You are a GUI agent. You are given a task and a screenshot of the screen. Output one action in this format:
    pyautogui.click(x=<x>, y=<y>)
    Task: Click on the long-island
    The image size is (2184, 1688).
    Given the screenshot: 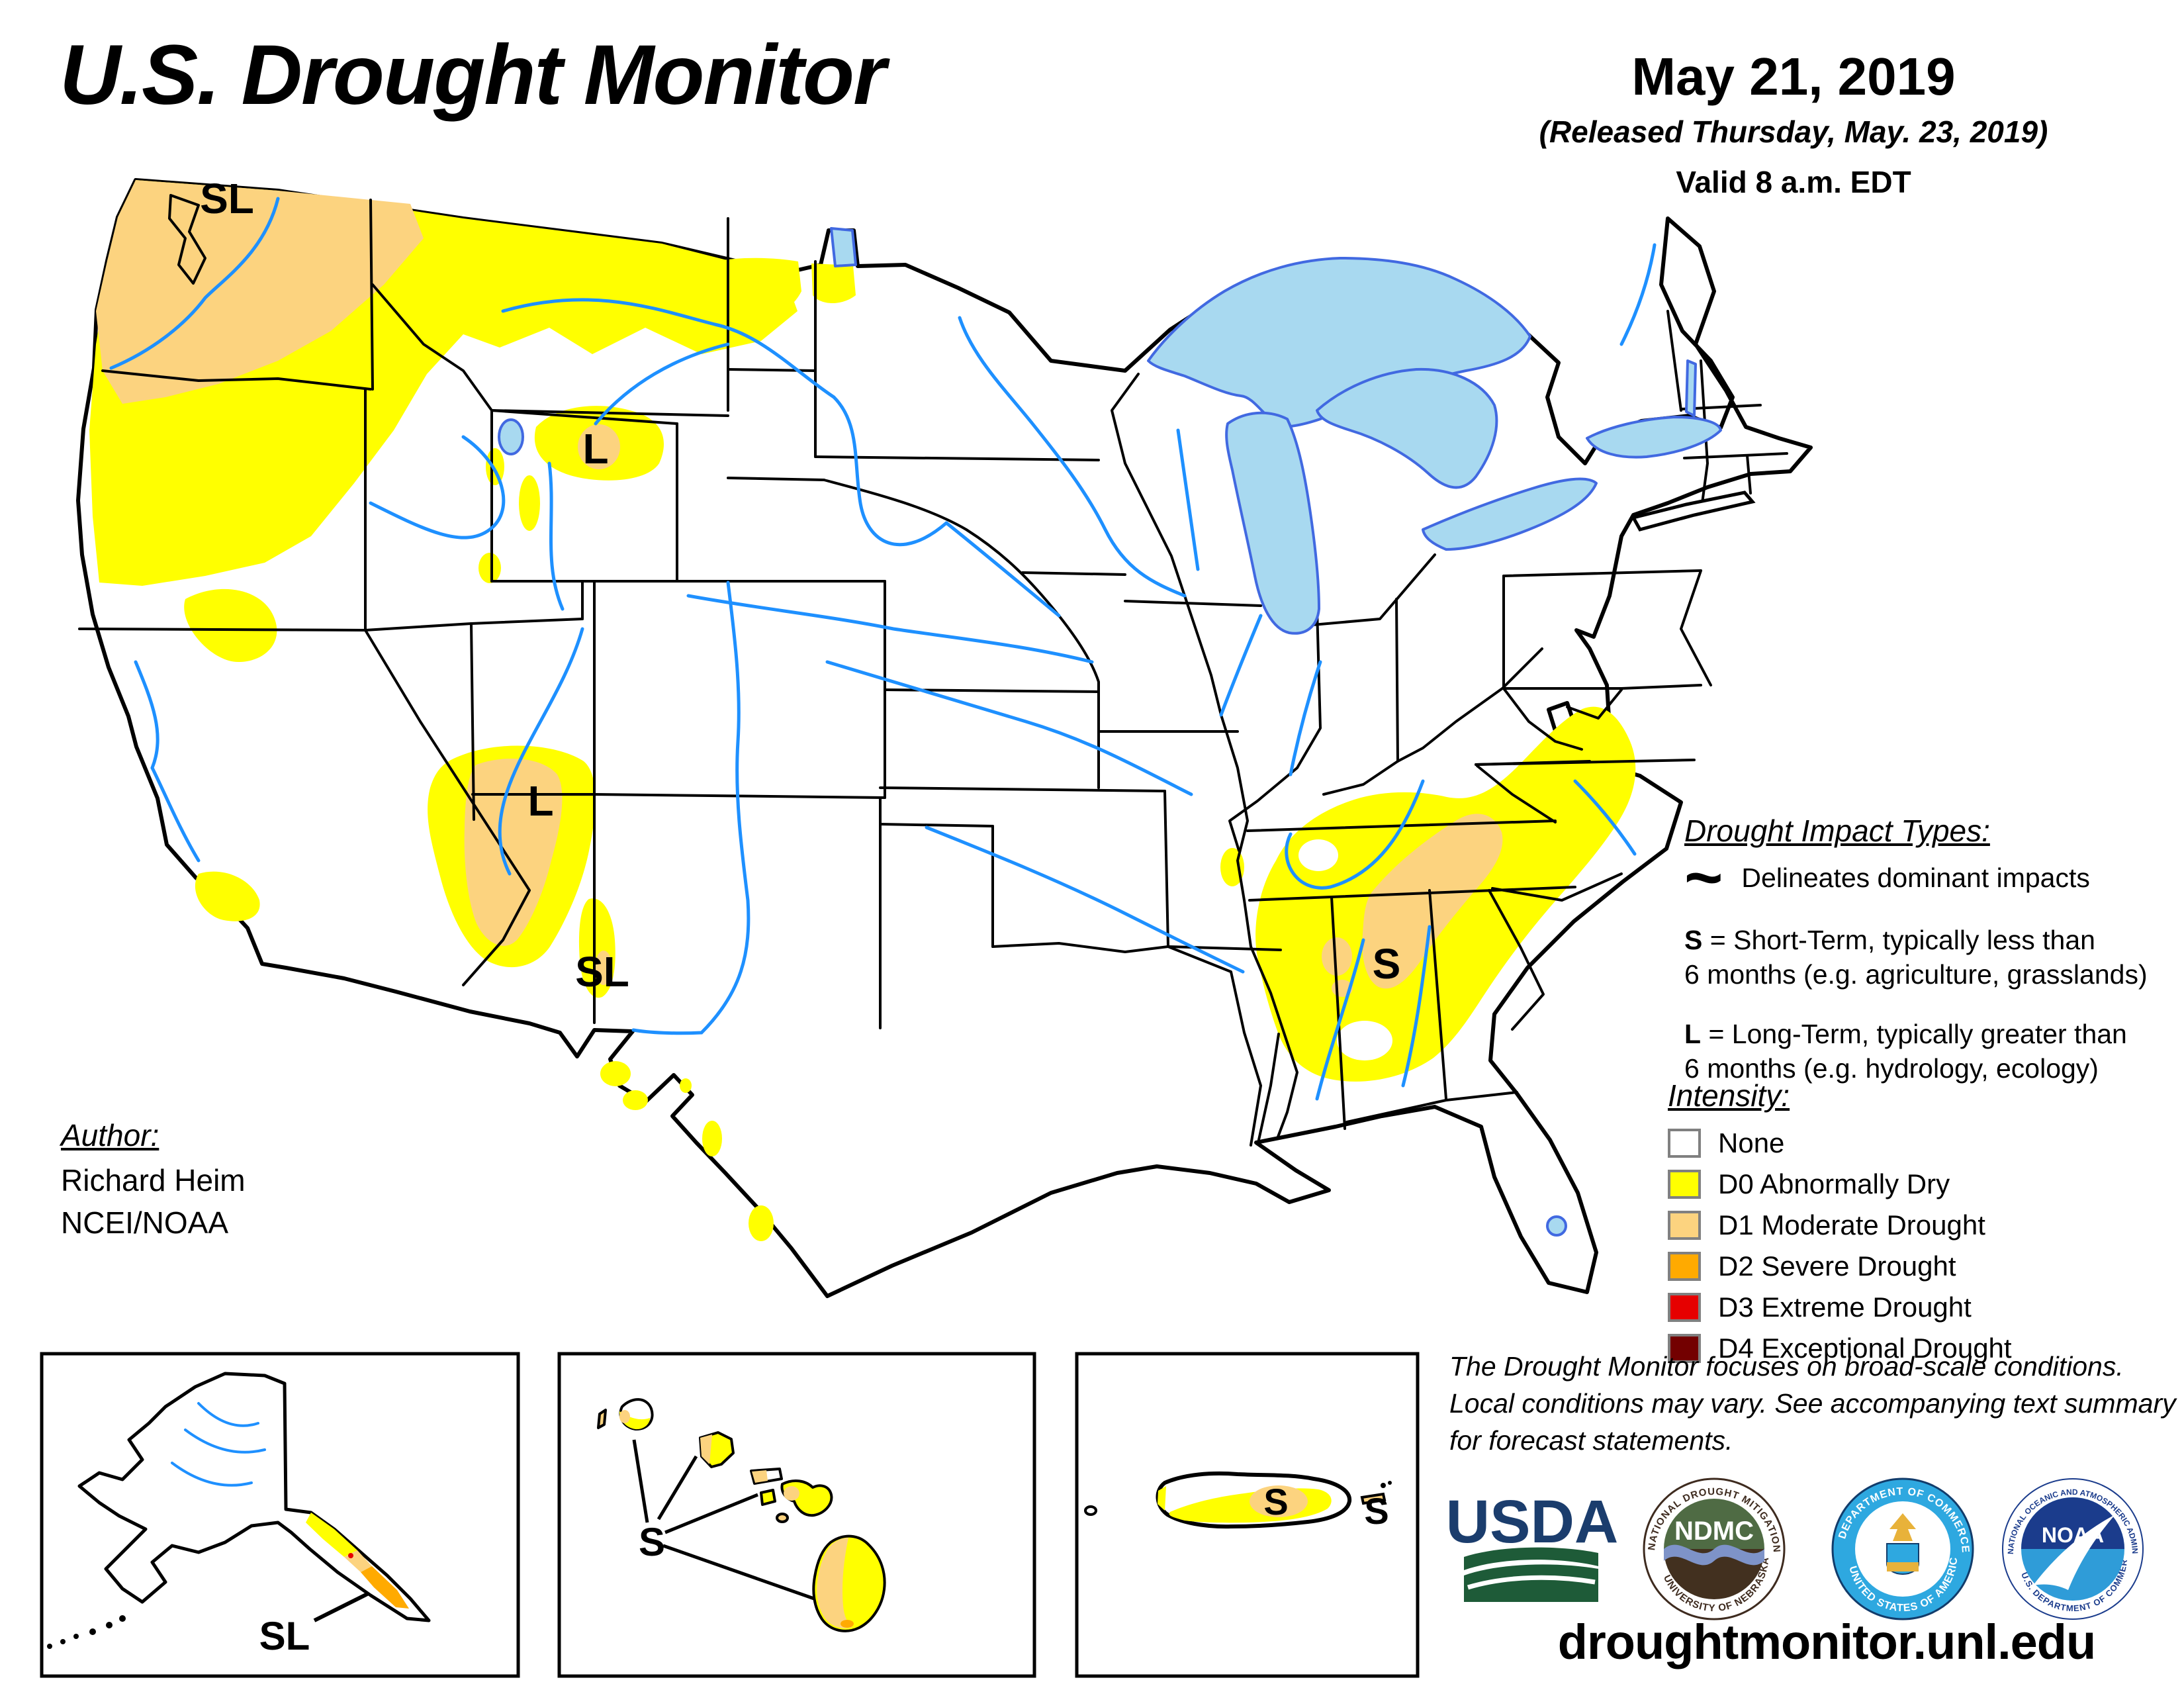 What is the action you would take?
    pyautogui.click(x=1693, y=511)
    